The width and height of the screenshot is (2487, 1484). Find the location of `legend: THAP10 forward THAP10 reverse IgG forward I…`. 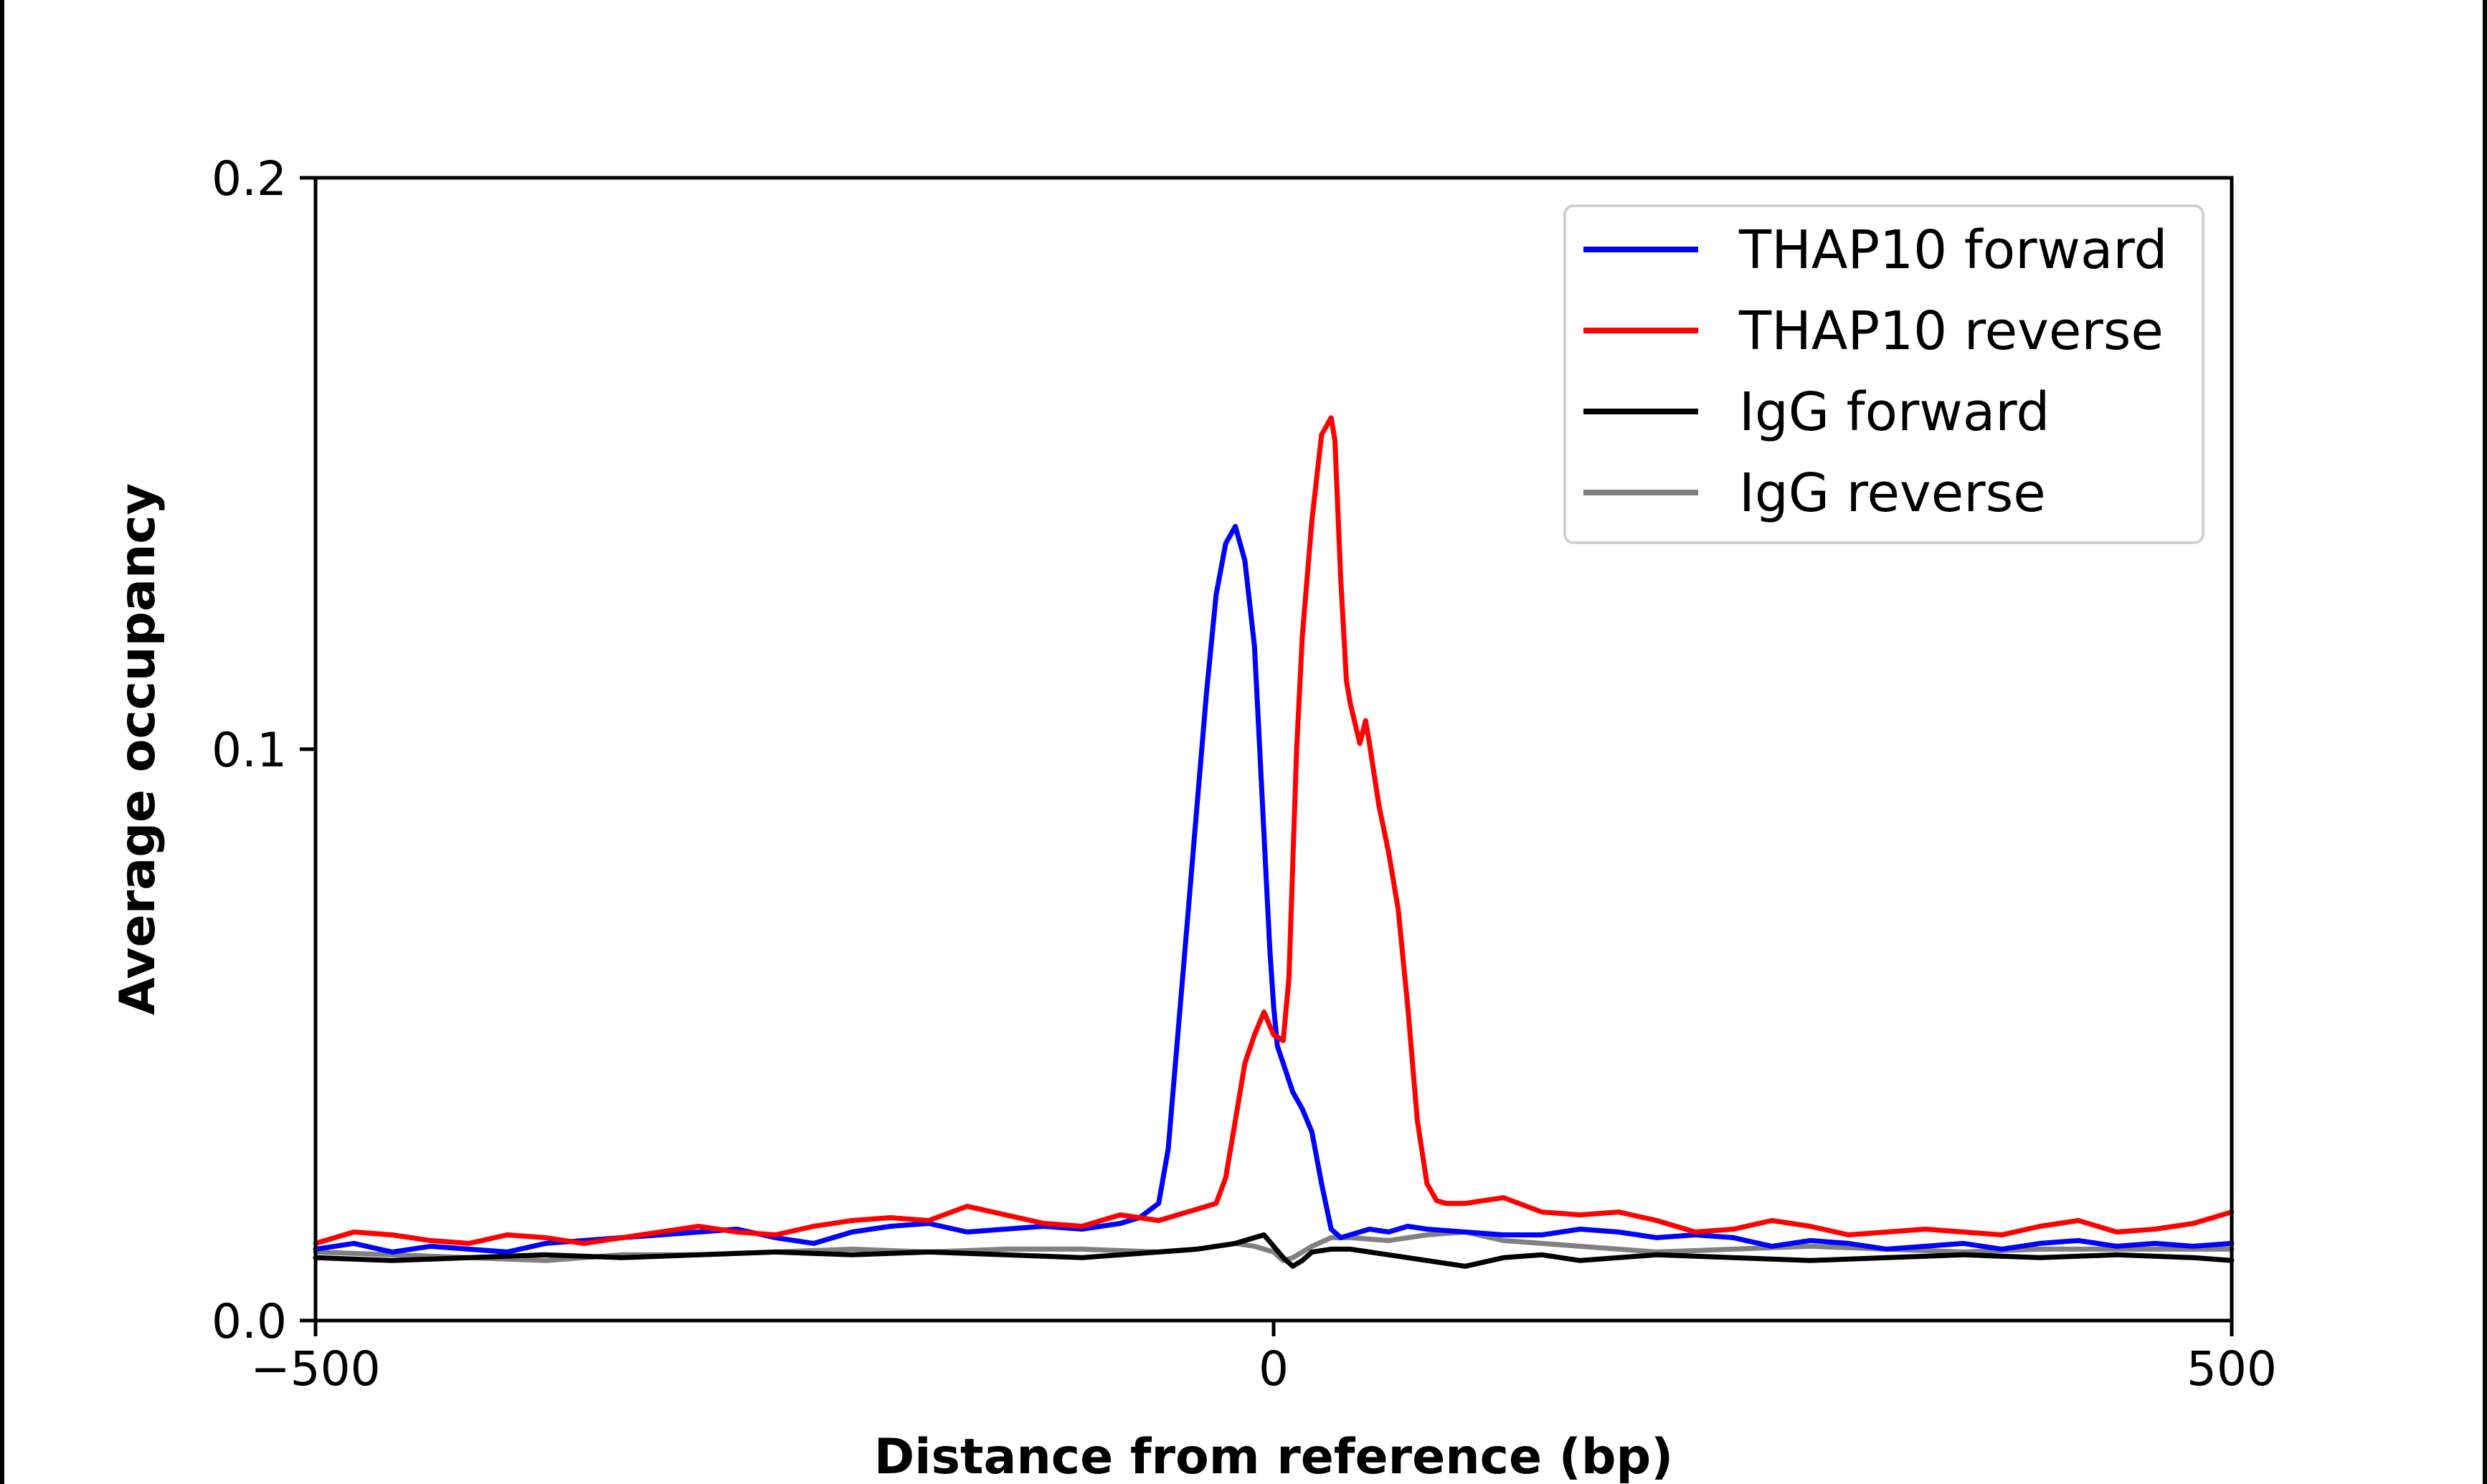

legend: THAP10 forward THAP10 reverse IgG forward I… is located at coordinates (1884, 374).